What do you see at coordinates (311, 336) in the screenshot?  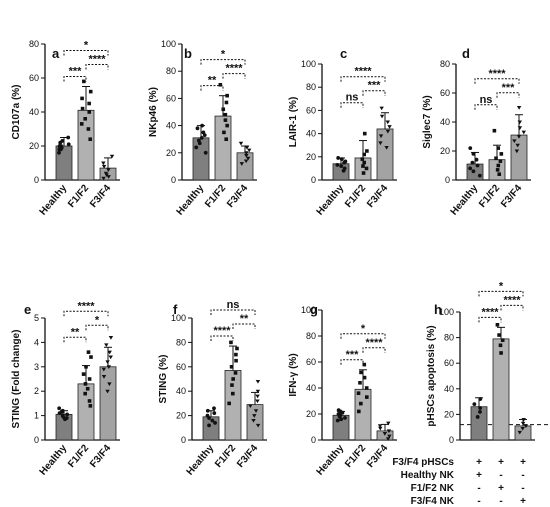 I see `y-tick-label: 80` at bounding box center [311, 336].